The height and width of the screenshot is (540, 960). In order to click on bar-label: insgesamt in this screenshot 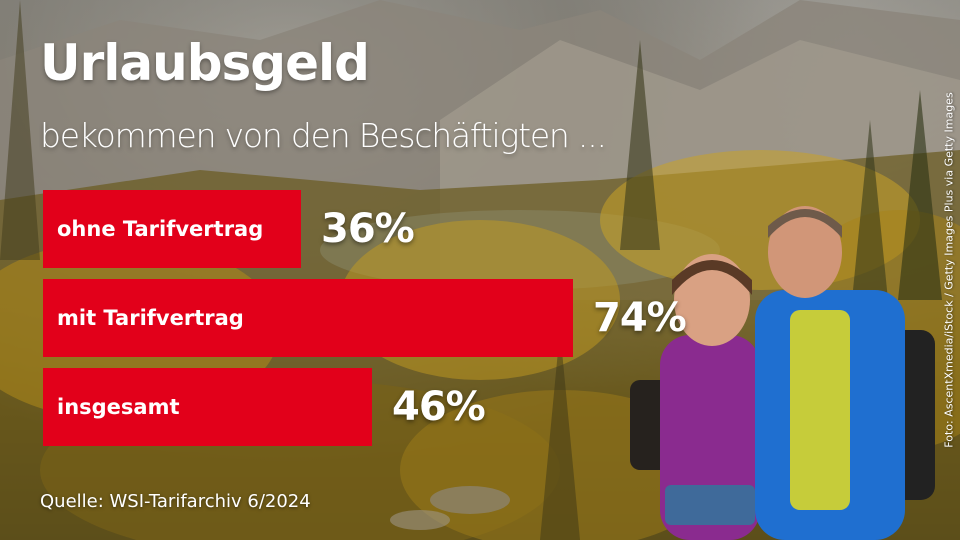, I will do `click(118, 407)`.